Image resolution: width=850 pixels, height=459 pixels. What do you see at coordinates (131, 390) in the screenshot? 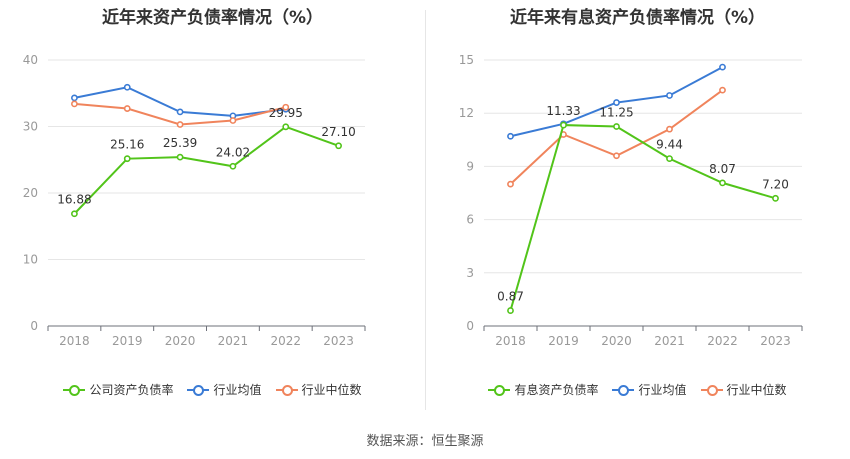
I see `legend-label: 公司资产负债率` at bounding box center [131, 390].